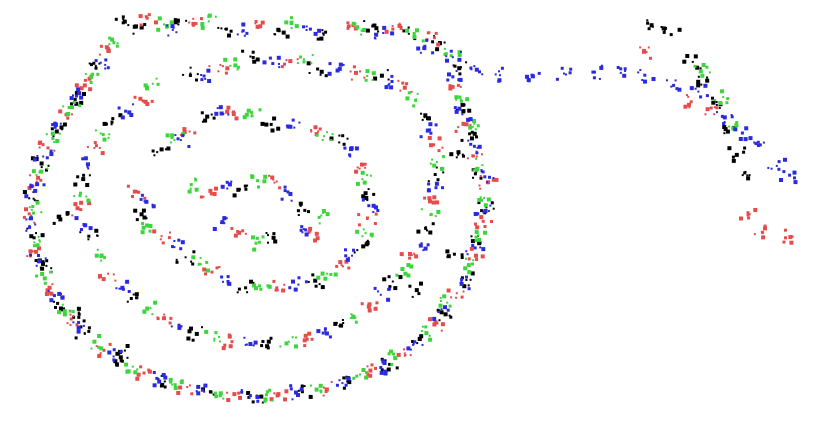 Image resolution: width=816 pixels, height=438 pixels. I want to click on scatter-point-s1-p28-j1, so click(60, 111).